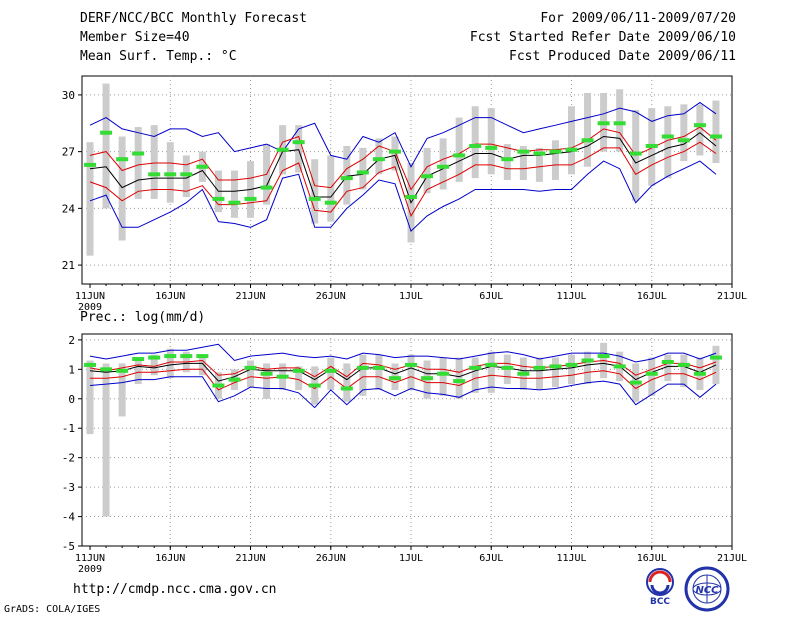  Describe the element at coordinates (71, 399) in the screenshot. I see `prec-y-tick-label: 0` at that location.